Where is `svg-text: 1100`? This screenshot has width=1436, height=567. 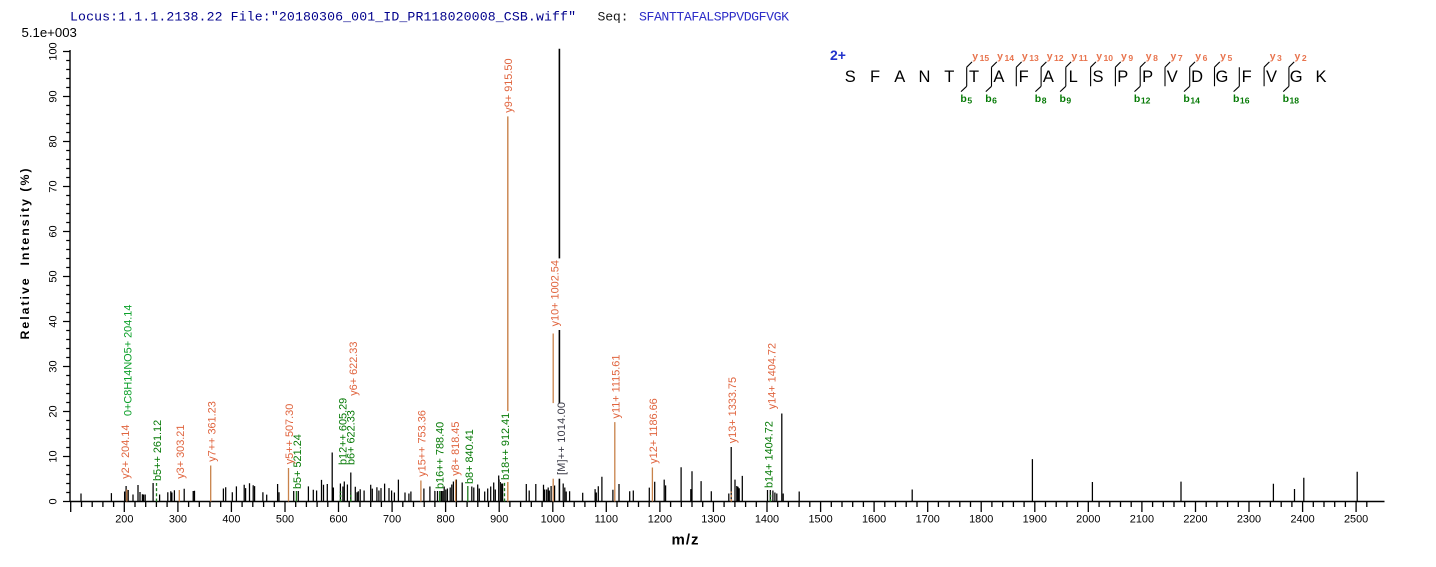
svg-text: 1100 is located at coordinates (606, 519).